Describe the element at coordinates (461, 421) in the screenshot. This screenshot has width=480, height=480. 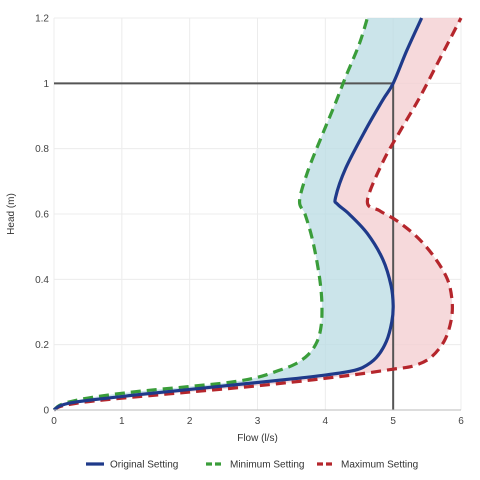
I see `x-tick-label: 6` at that location.